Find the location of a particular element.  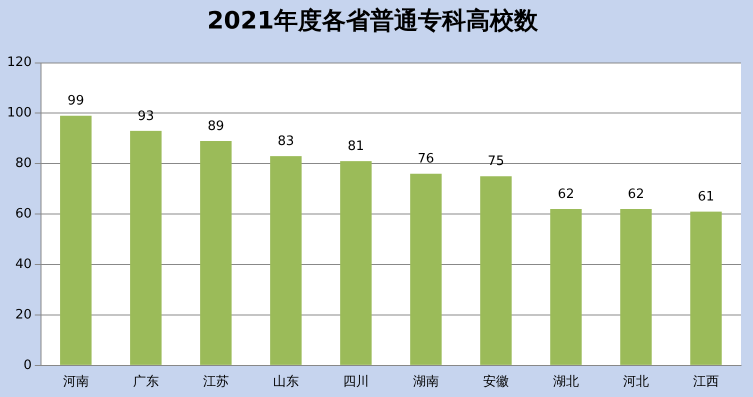

data-label: 75 is located at coordinates (496, 162).